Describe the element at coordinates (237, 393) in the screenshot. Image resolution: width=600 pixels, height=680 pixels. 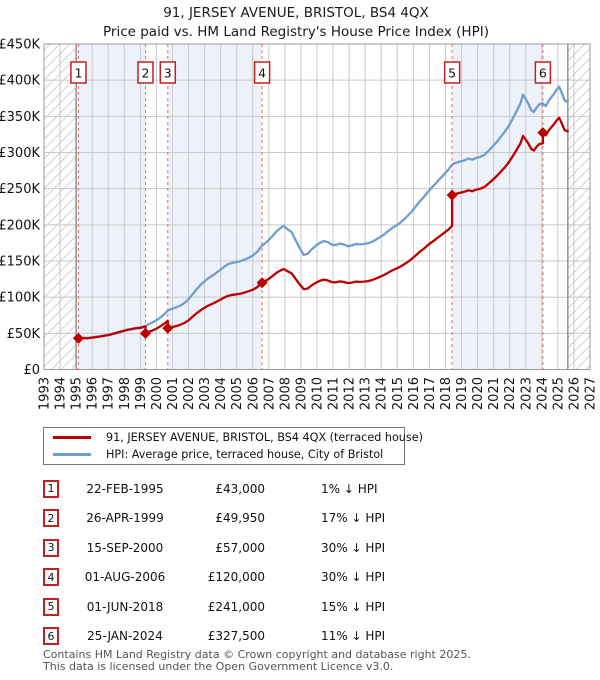
I see `x-tick-label: 2005` at that location.